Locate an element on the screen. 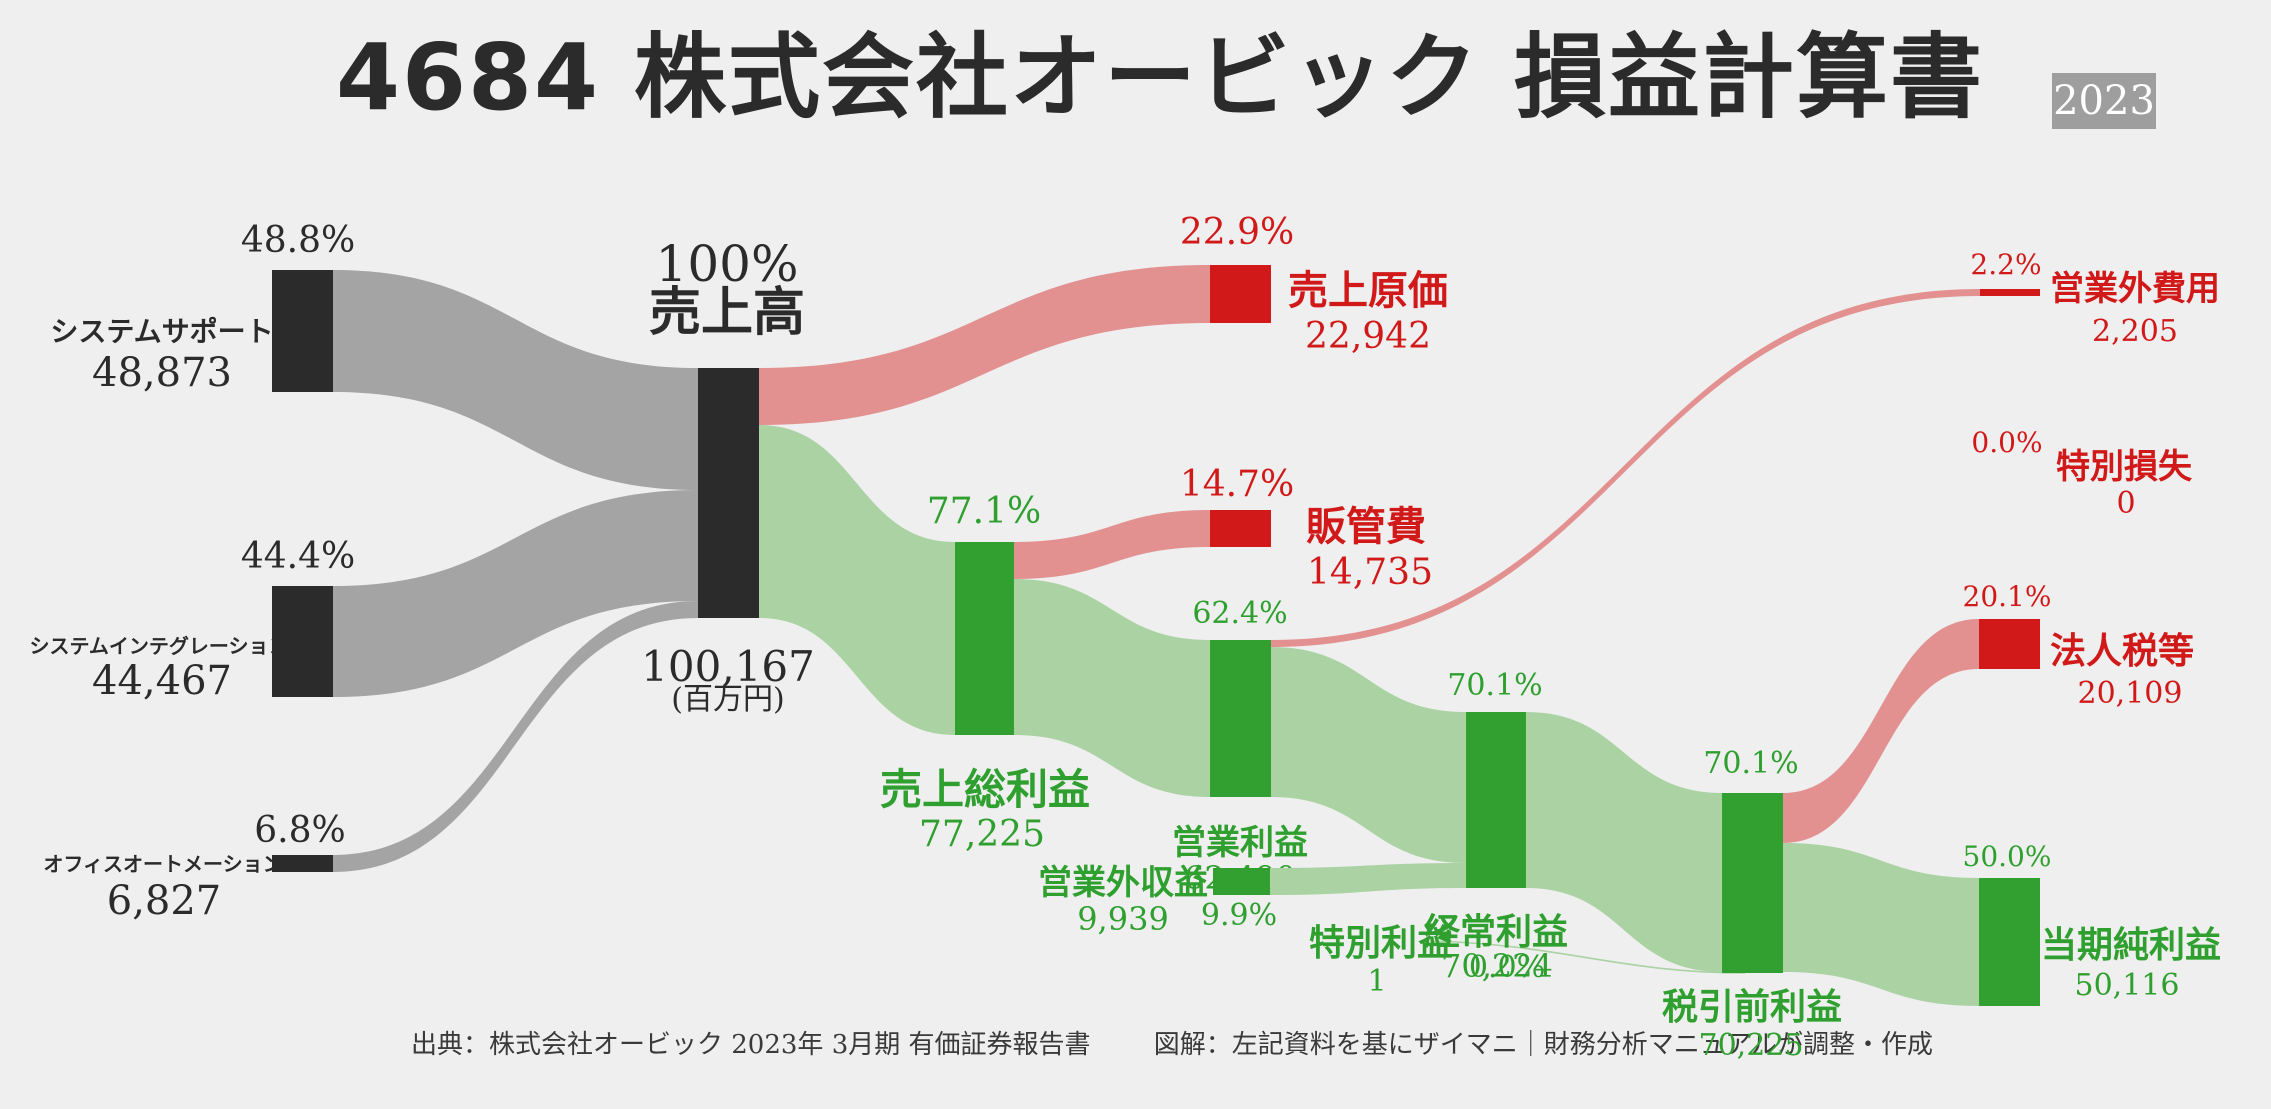  value-sales: 100,167 is located at coordinates (728, 666).